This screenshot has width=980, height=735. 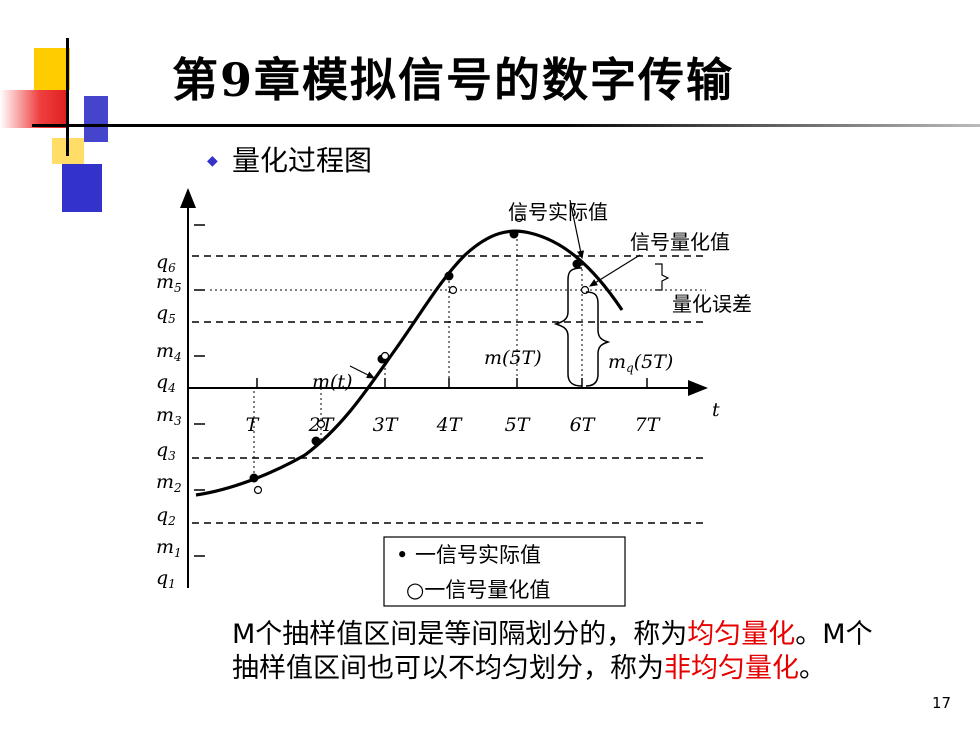 I want to click on paragraph-text: M个抽样值区间是等间隔划分的，称为, so click(x=460, y=634).